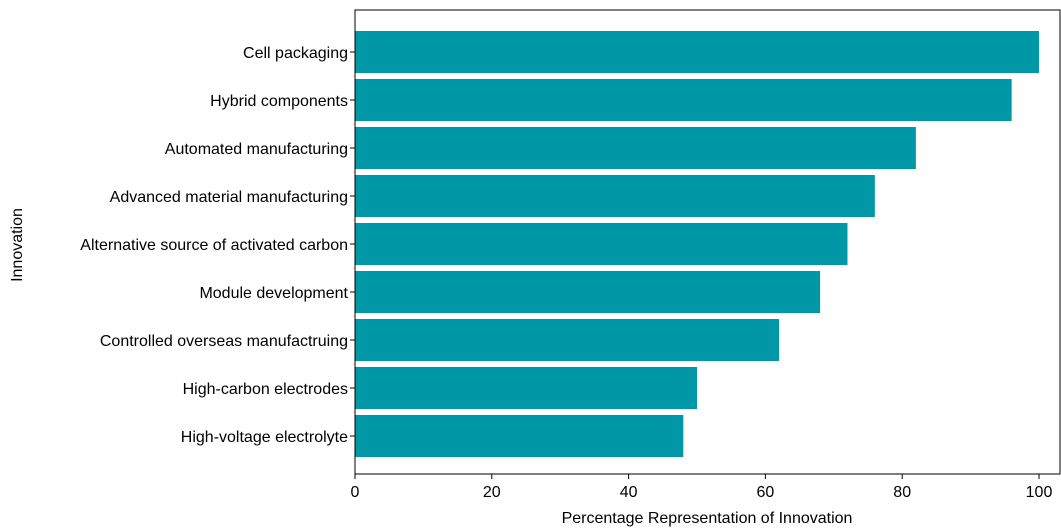  Describe the element at coordinates (273, 293) in the screenshot. I see `category-label: Module development` at that location.